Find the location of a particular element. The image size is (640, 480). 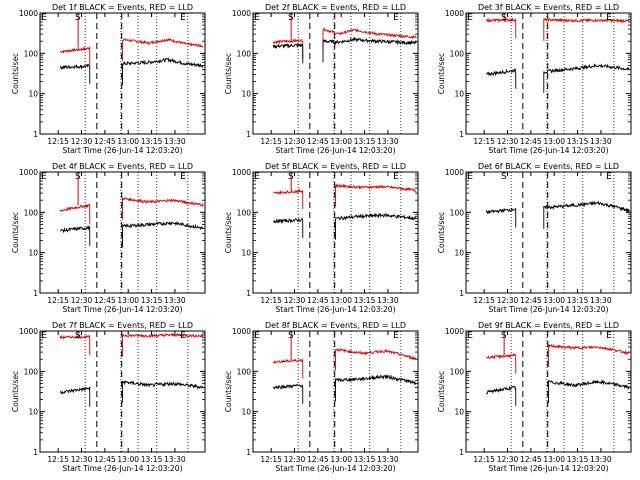

panel-title: Det 4f BLACK = Events, RED = LLD is located at coordinates (122, 166).